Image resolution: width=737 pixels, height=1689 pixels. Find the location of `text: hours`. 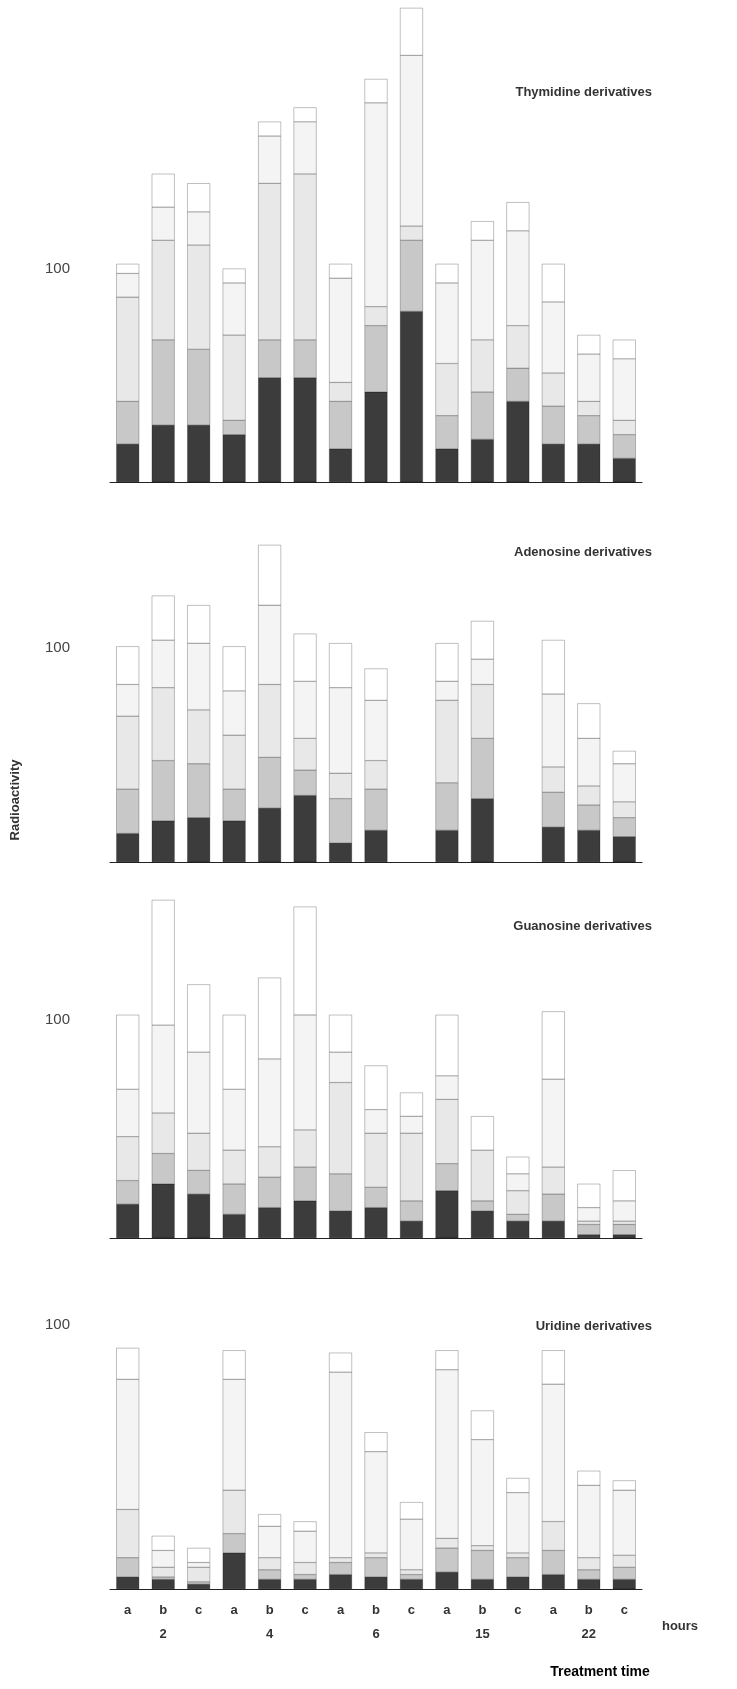

text: hours is located at coordinates (680, 1625).